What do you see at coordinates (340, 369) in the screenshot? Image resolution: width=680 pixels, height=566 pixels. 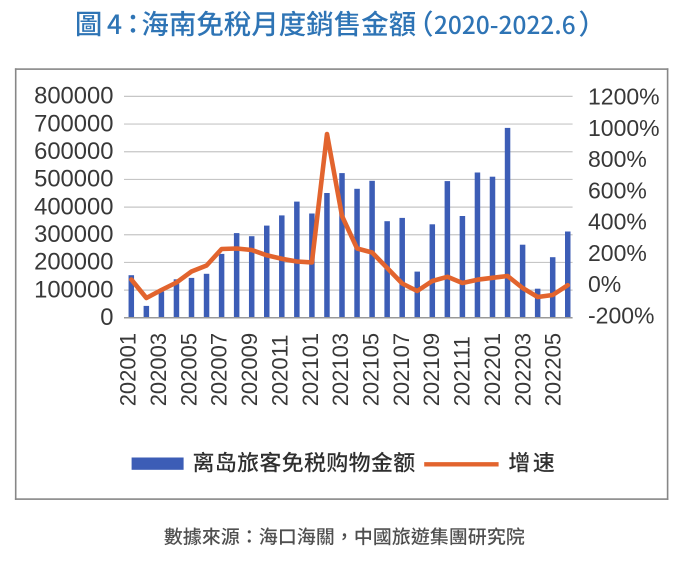 I see `svg-text: 202103` at bounding box center [340, 369].